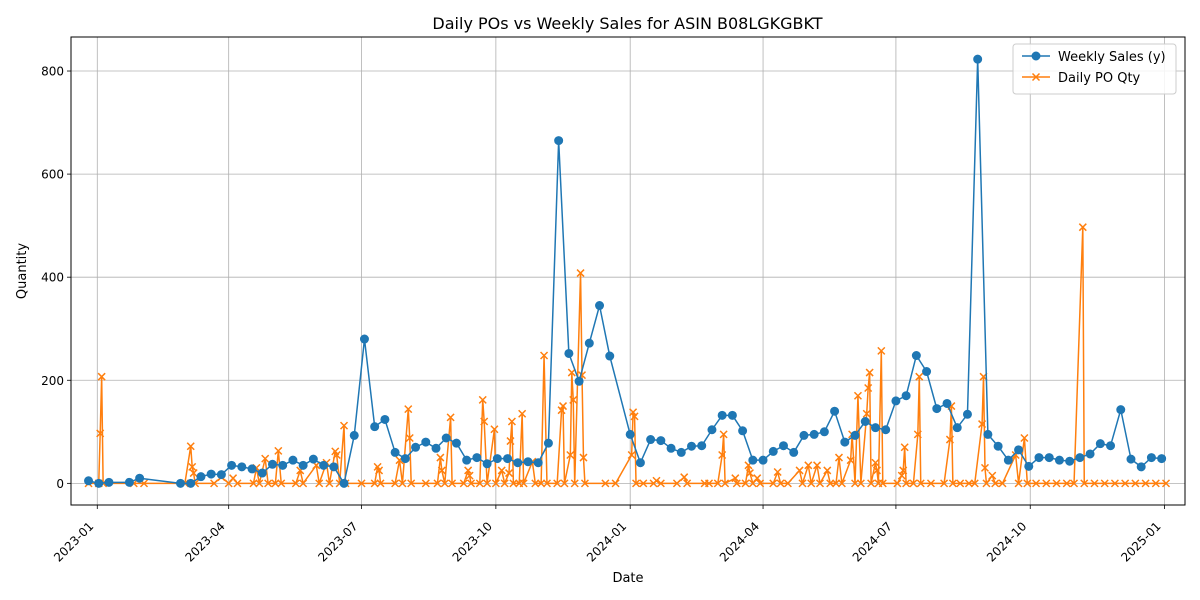 This screenshot has height=600, width=1200. Describe the element at coordinates (627, 578) in the screenshot. I see `x-axis-label: Date` at that location.